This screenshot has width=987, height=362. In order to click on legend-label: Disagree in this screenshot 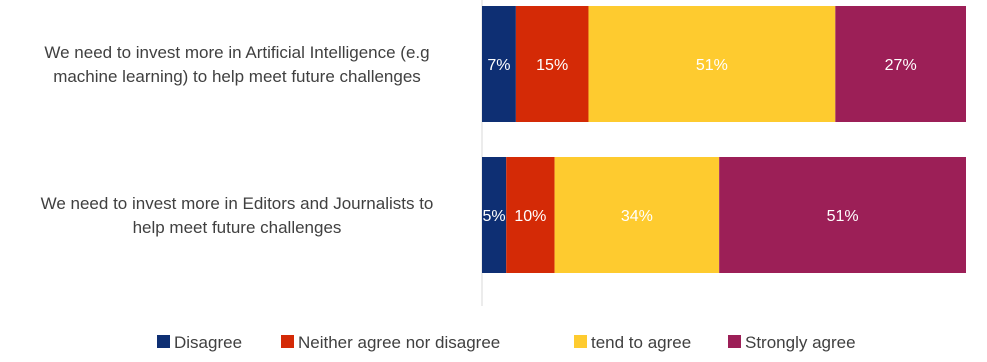, I will do `click(208, 342)`.